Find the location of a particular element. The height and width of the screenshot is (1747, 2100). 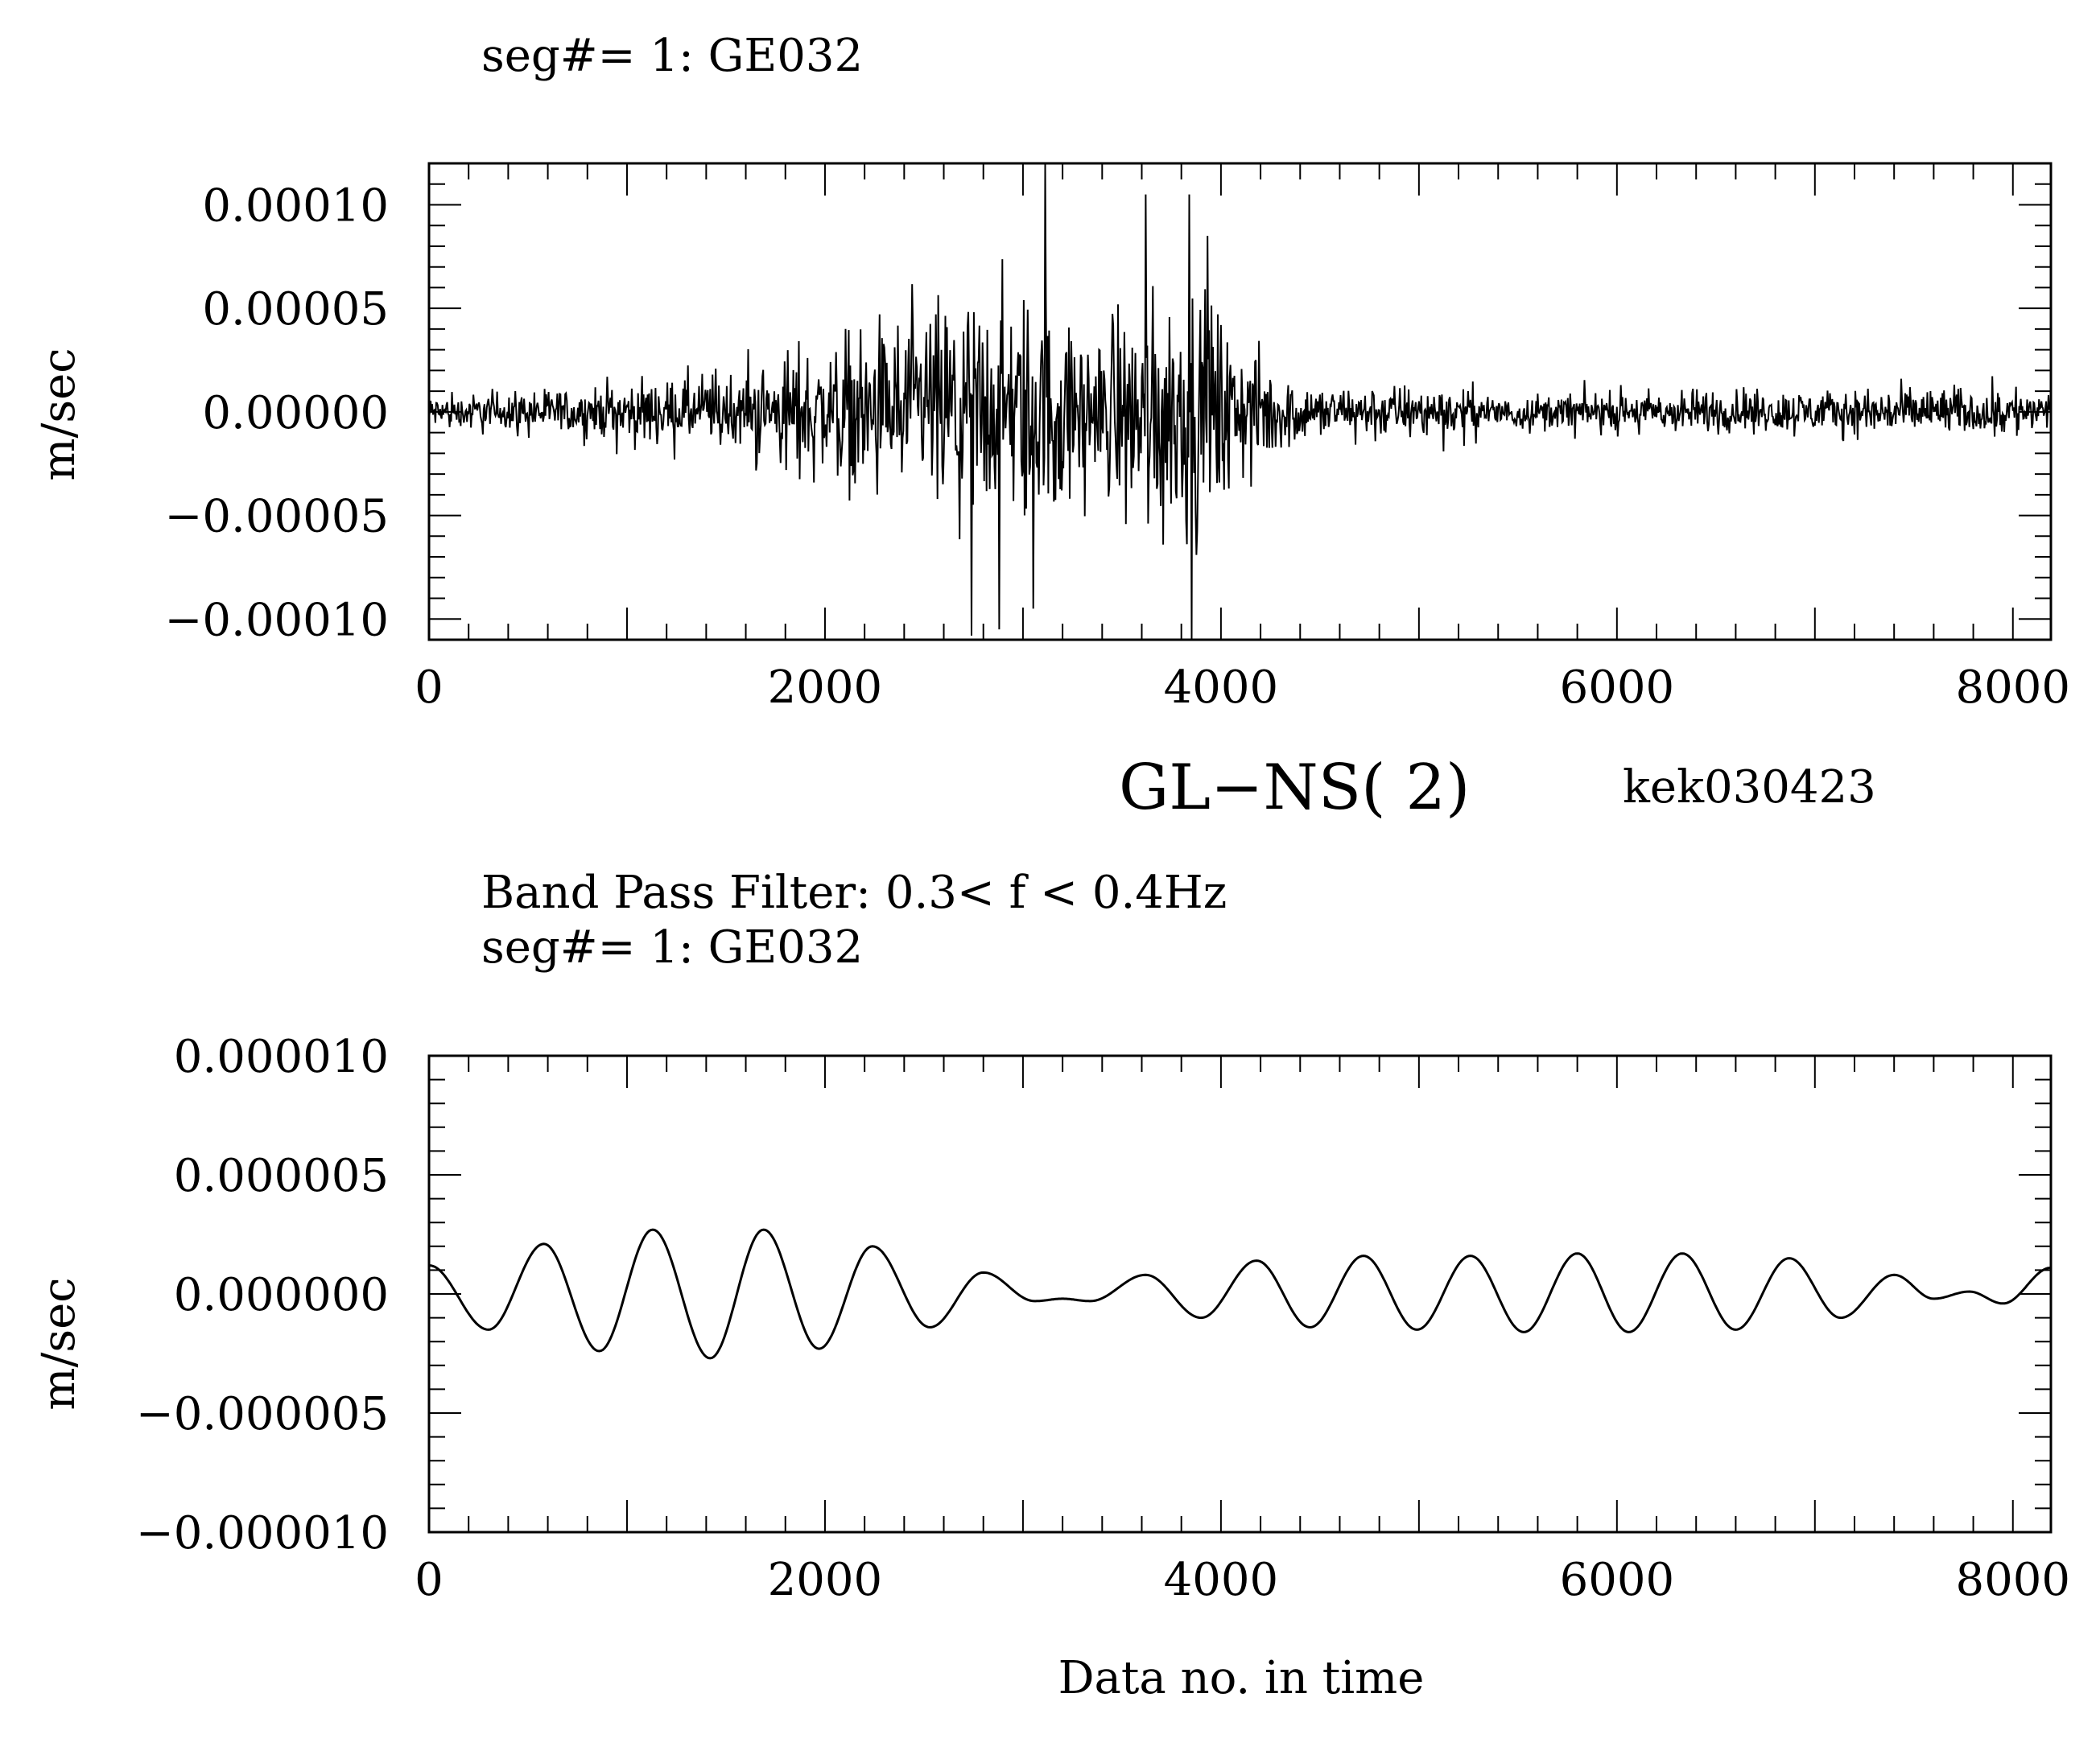

station-component-label: GL−NS( 2) is located at coordinates (1294, 788).